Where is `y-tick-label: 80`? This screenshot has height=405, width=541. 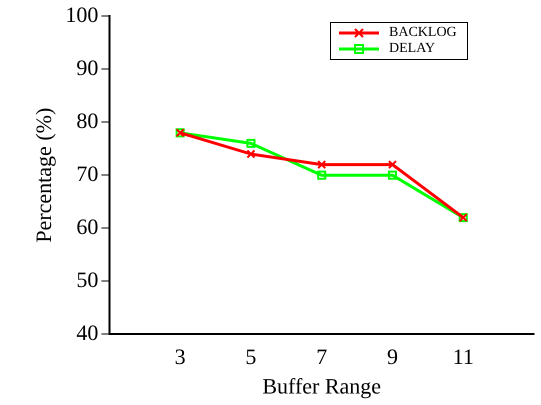
y-tick-label: 80 is located at coordinates (87, 120).